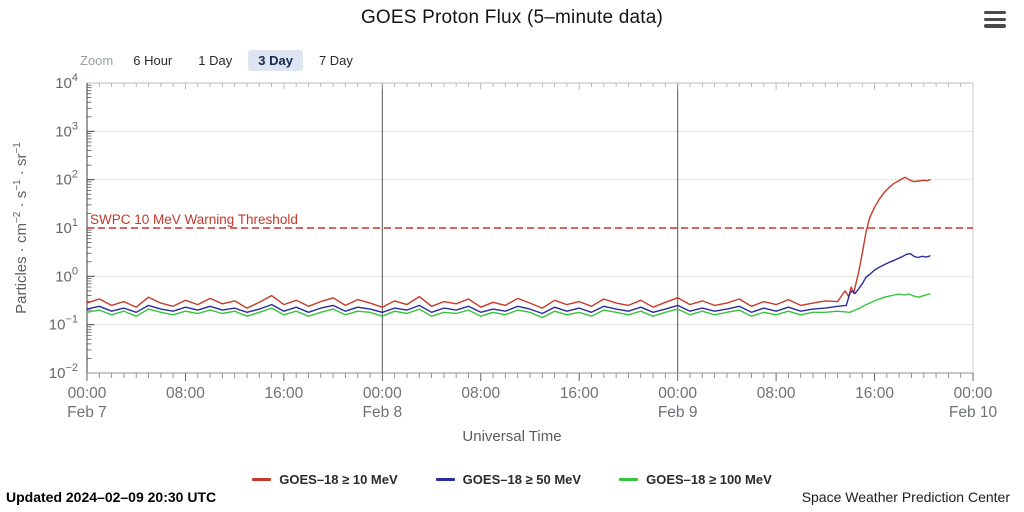 This screenshot has height=512, width=1024. Describe the element at coordinates (21, 166) in the screenshot. I see `y-axis-title-part: · sr` at that location.